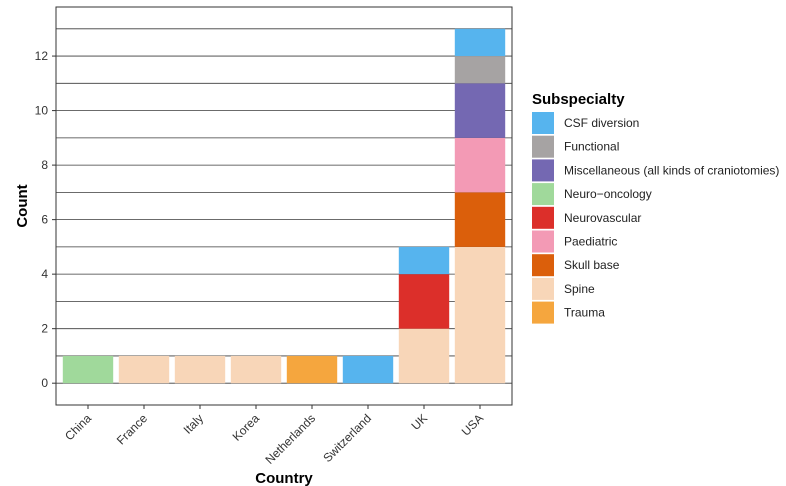 Image resolution: width=786 pixels, height=486 pixels. What do you see at coordinates (579, 289) in the screenshot?
I see `legend-label-spine: Spine` at bounding box center [579, 289].